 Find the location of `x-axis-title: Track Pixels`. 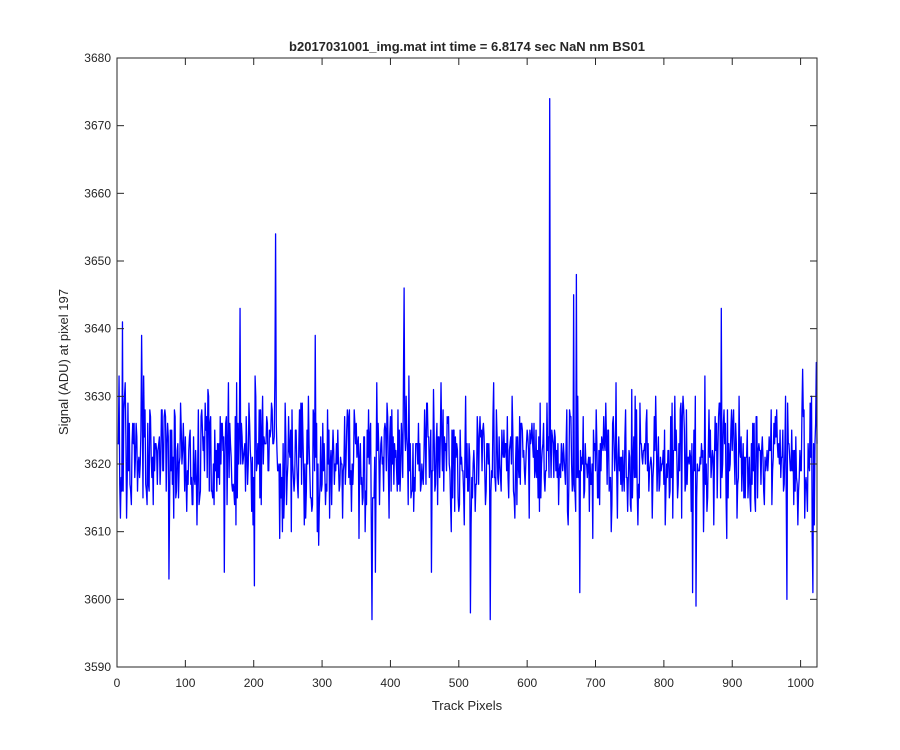

x-axis-title: Track Pixels is located at coordinates (467, 705).